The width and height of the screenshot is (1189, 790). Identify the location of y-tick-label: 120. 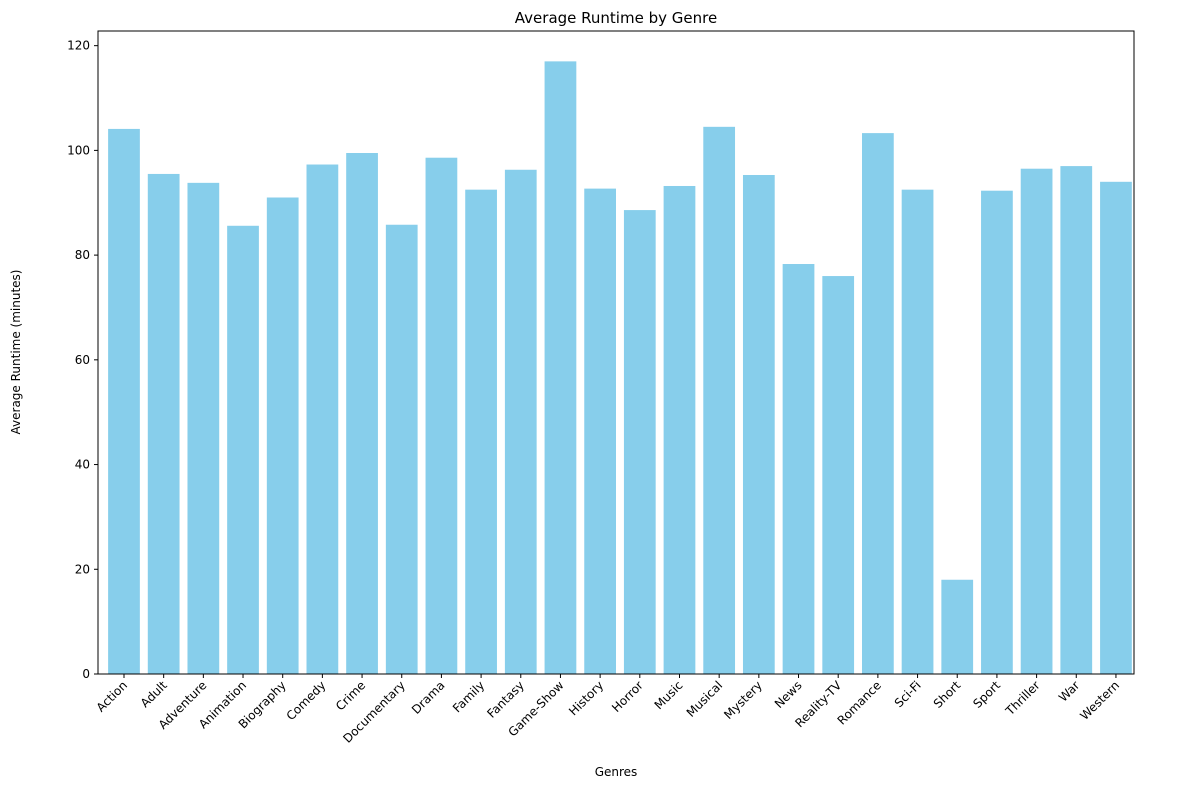
(78, 46).